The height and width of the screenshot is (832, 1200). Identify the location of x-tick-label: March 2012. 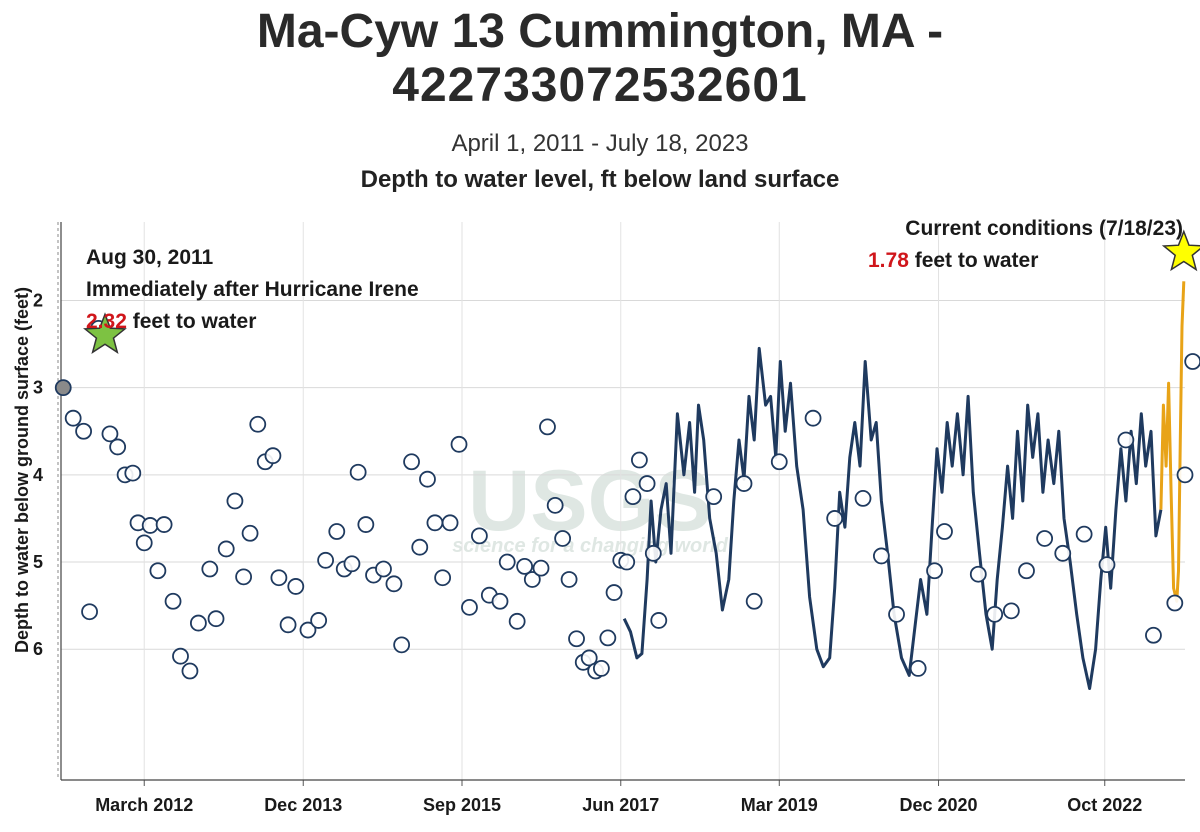
(144, 805).